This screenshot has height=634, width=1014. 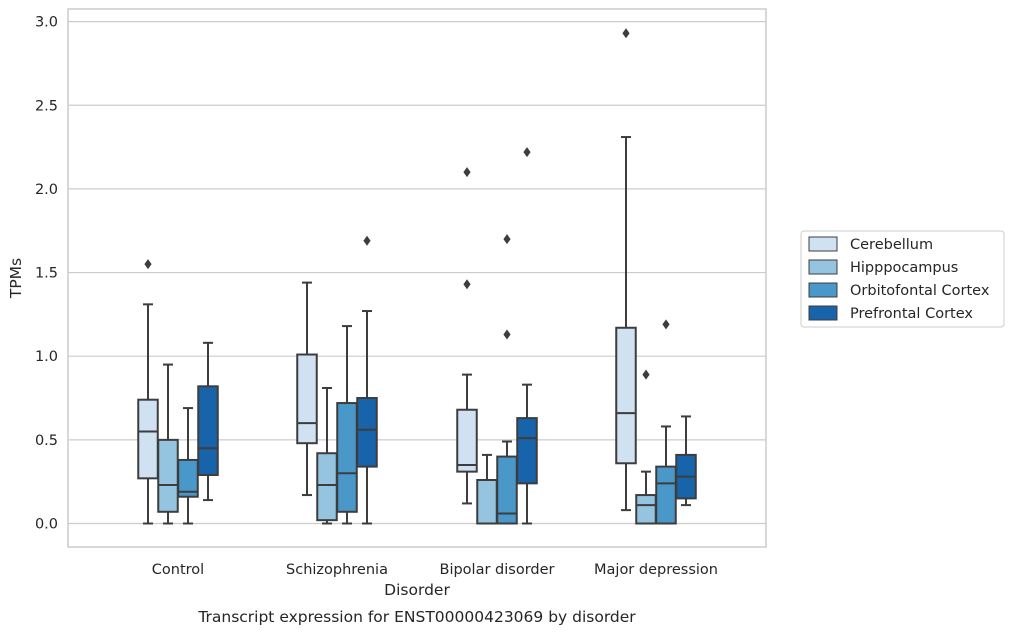 What do you see at coordinates (656, 570) in the screenshot?
I see `x-tick-label: Major depression` at bounding box center [656, 570].